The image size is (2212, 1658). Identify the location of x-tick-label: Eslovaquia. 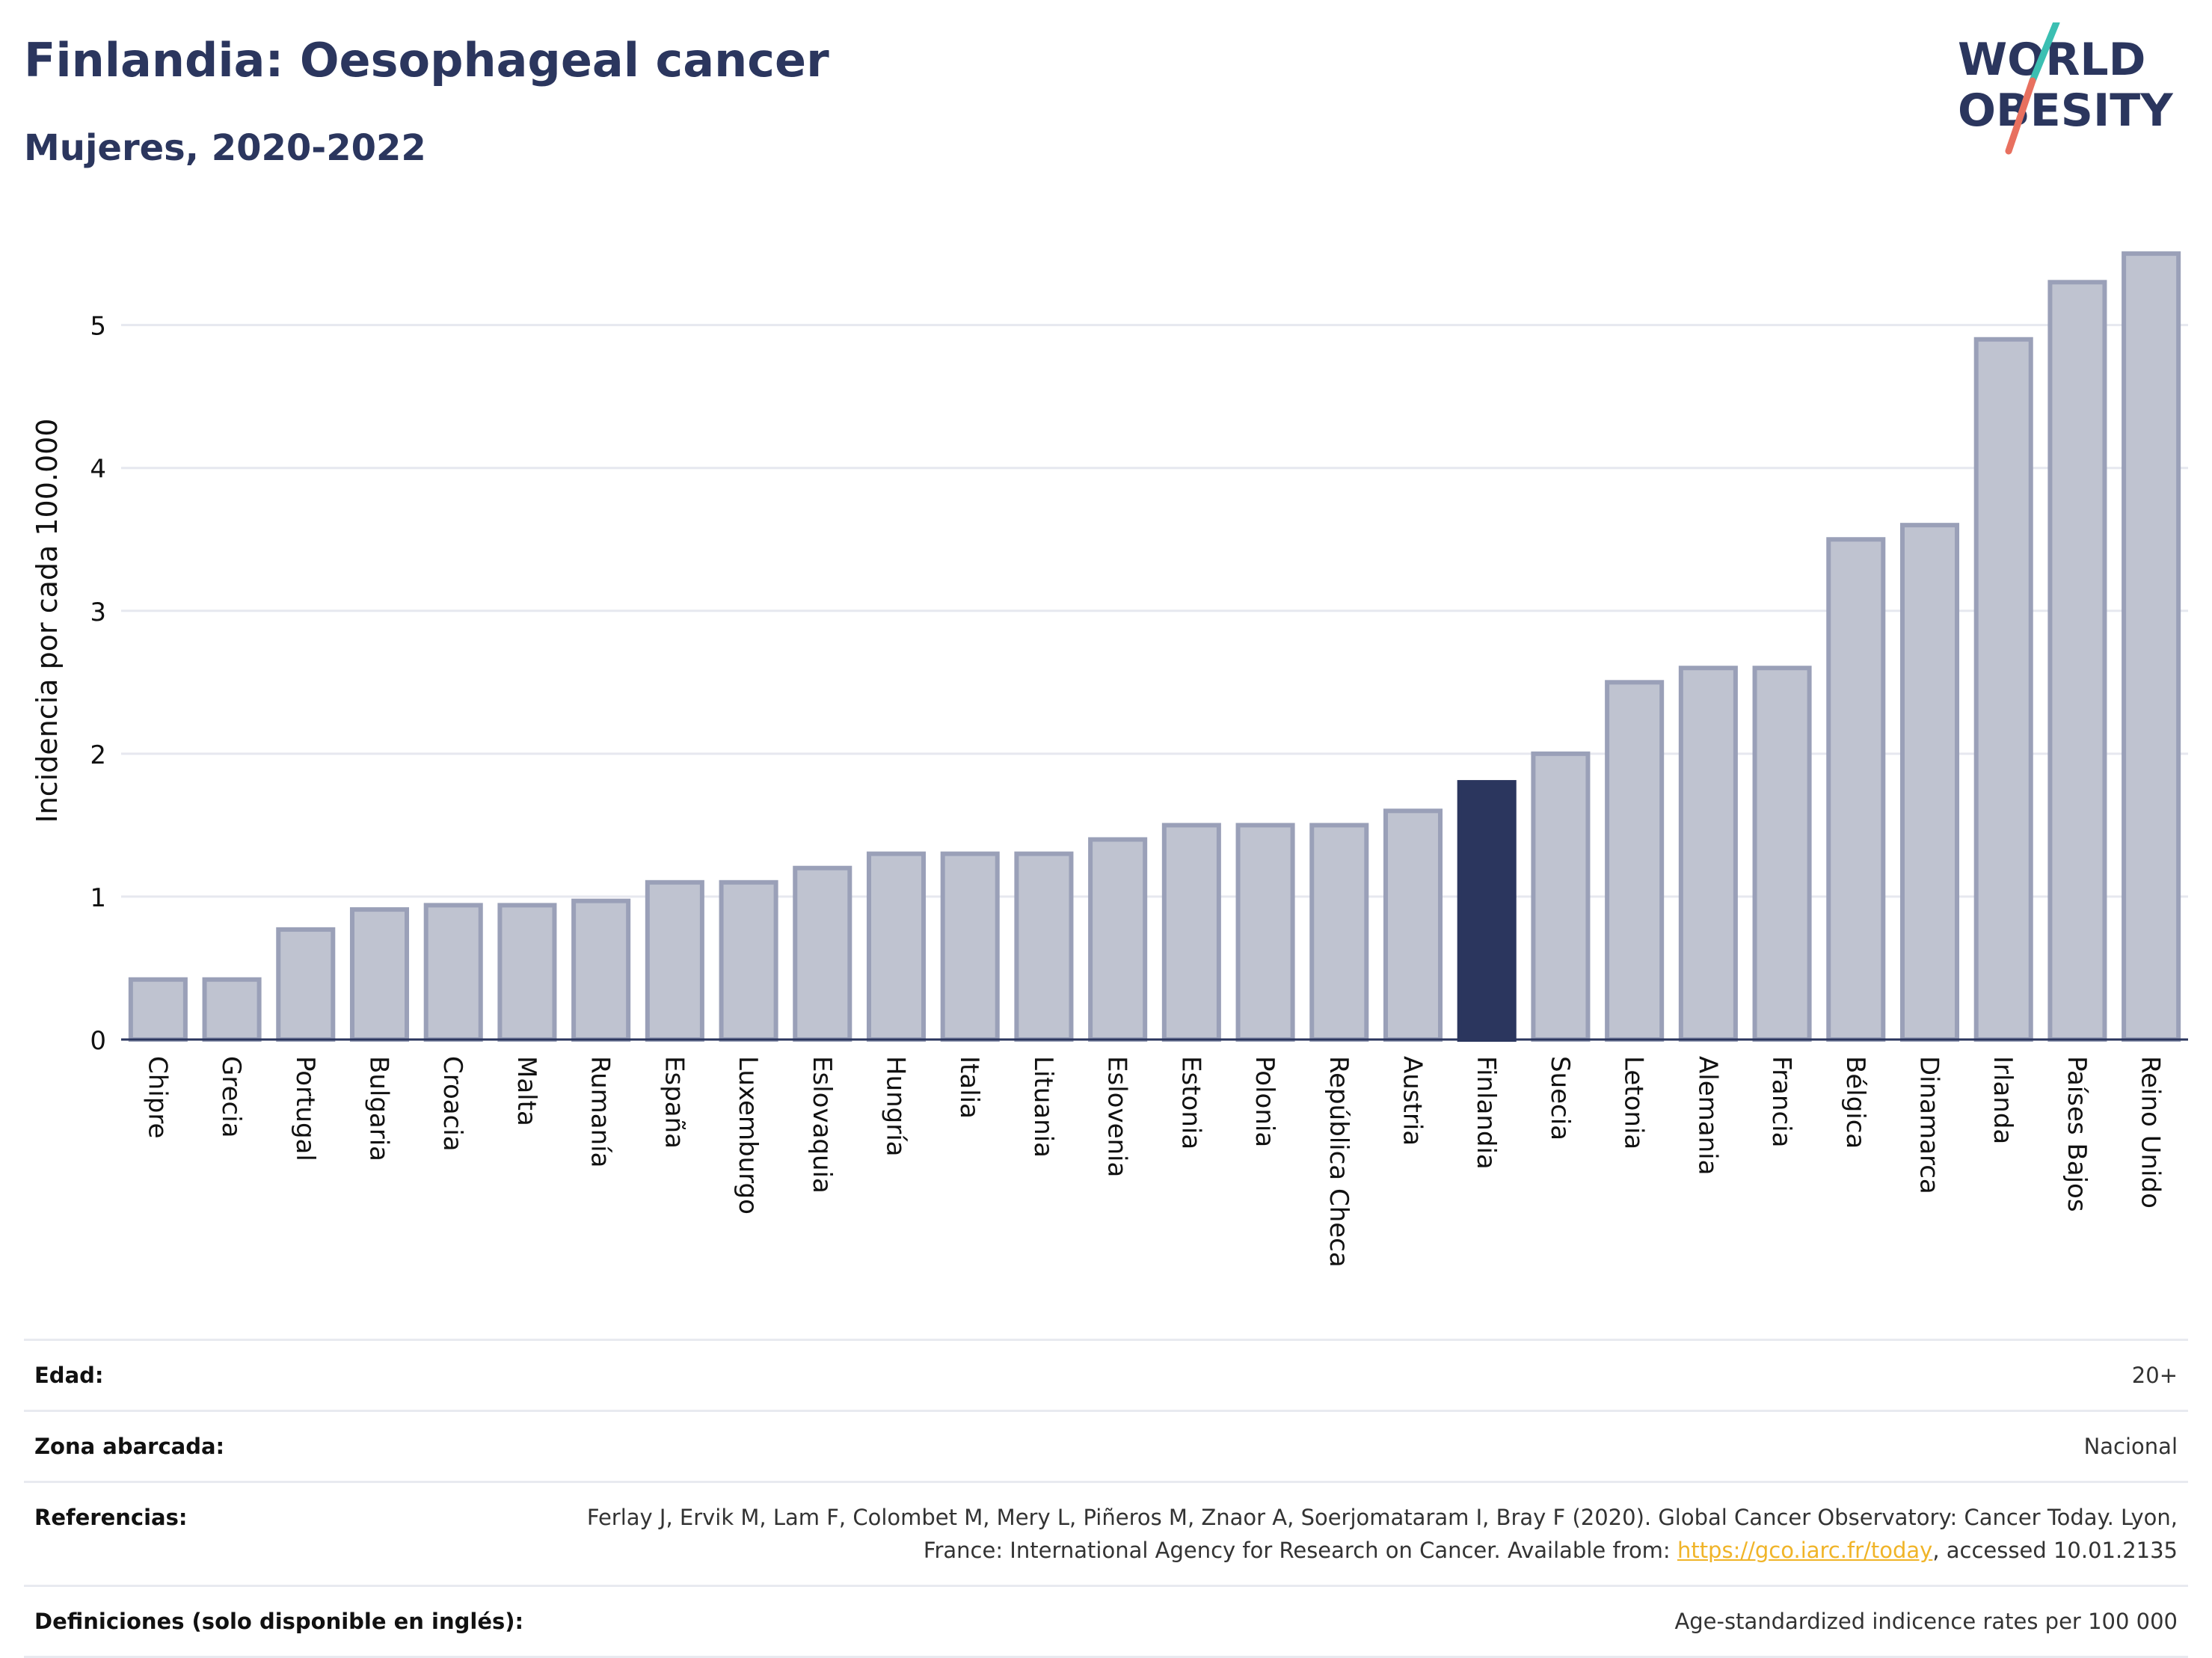
(822, 1125).